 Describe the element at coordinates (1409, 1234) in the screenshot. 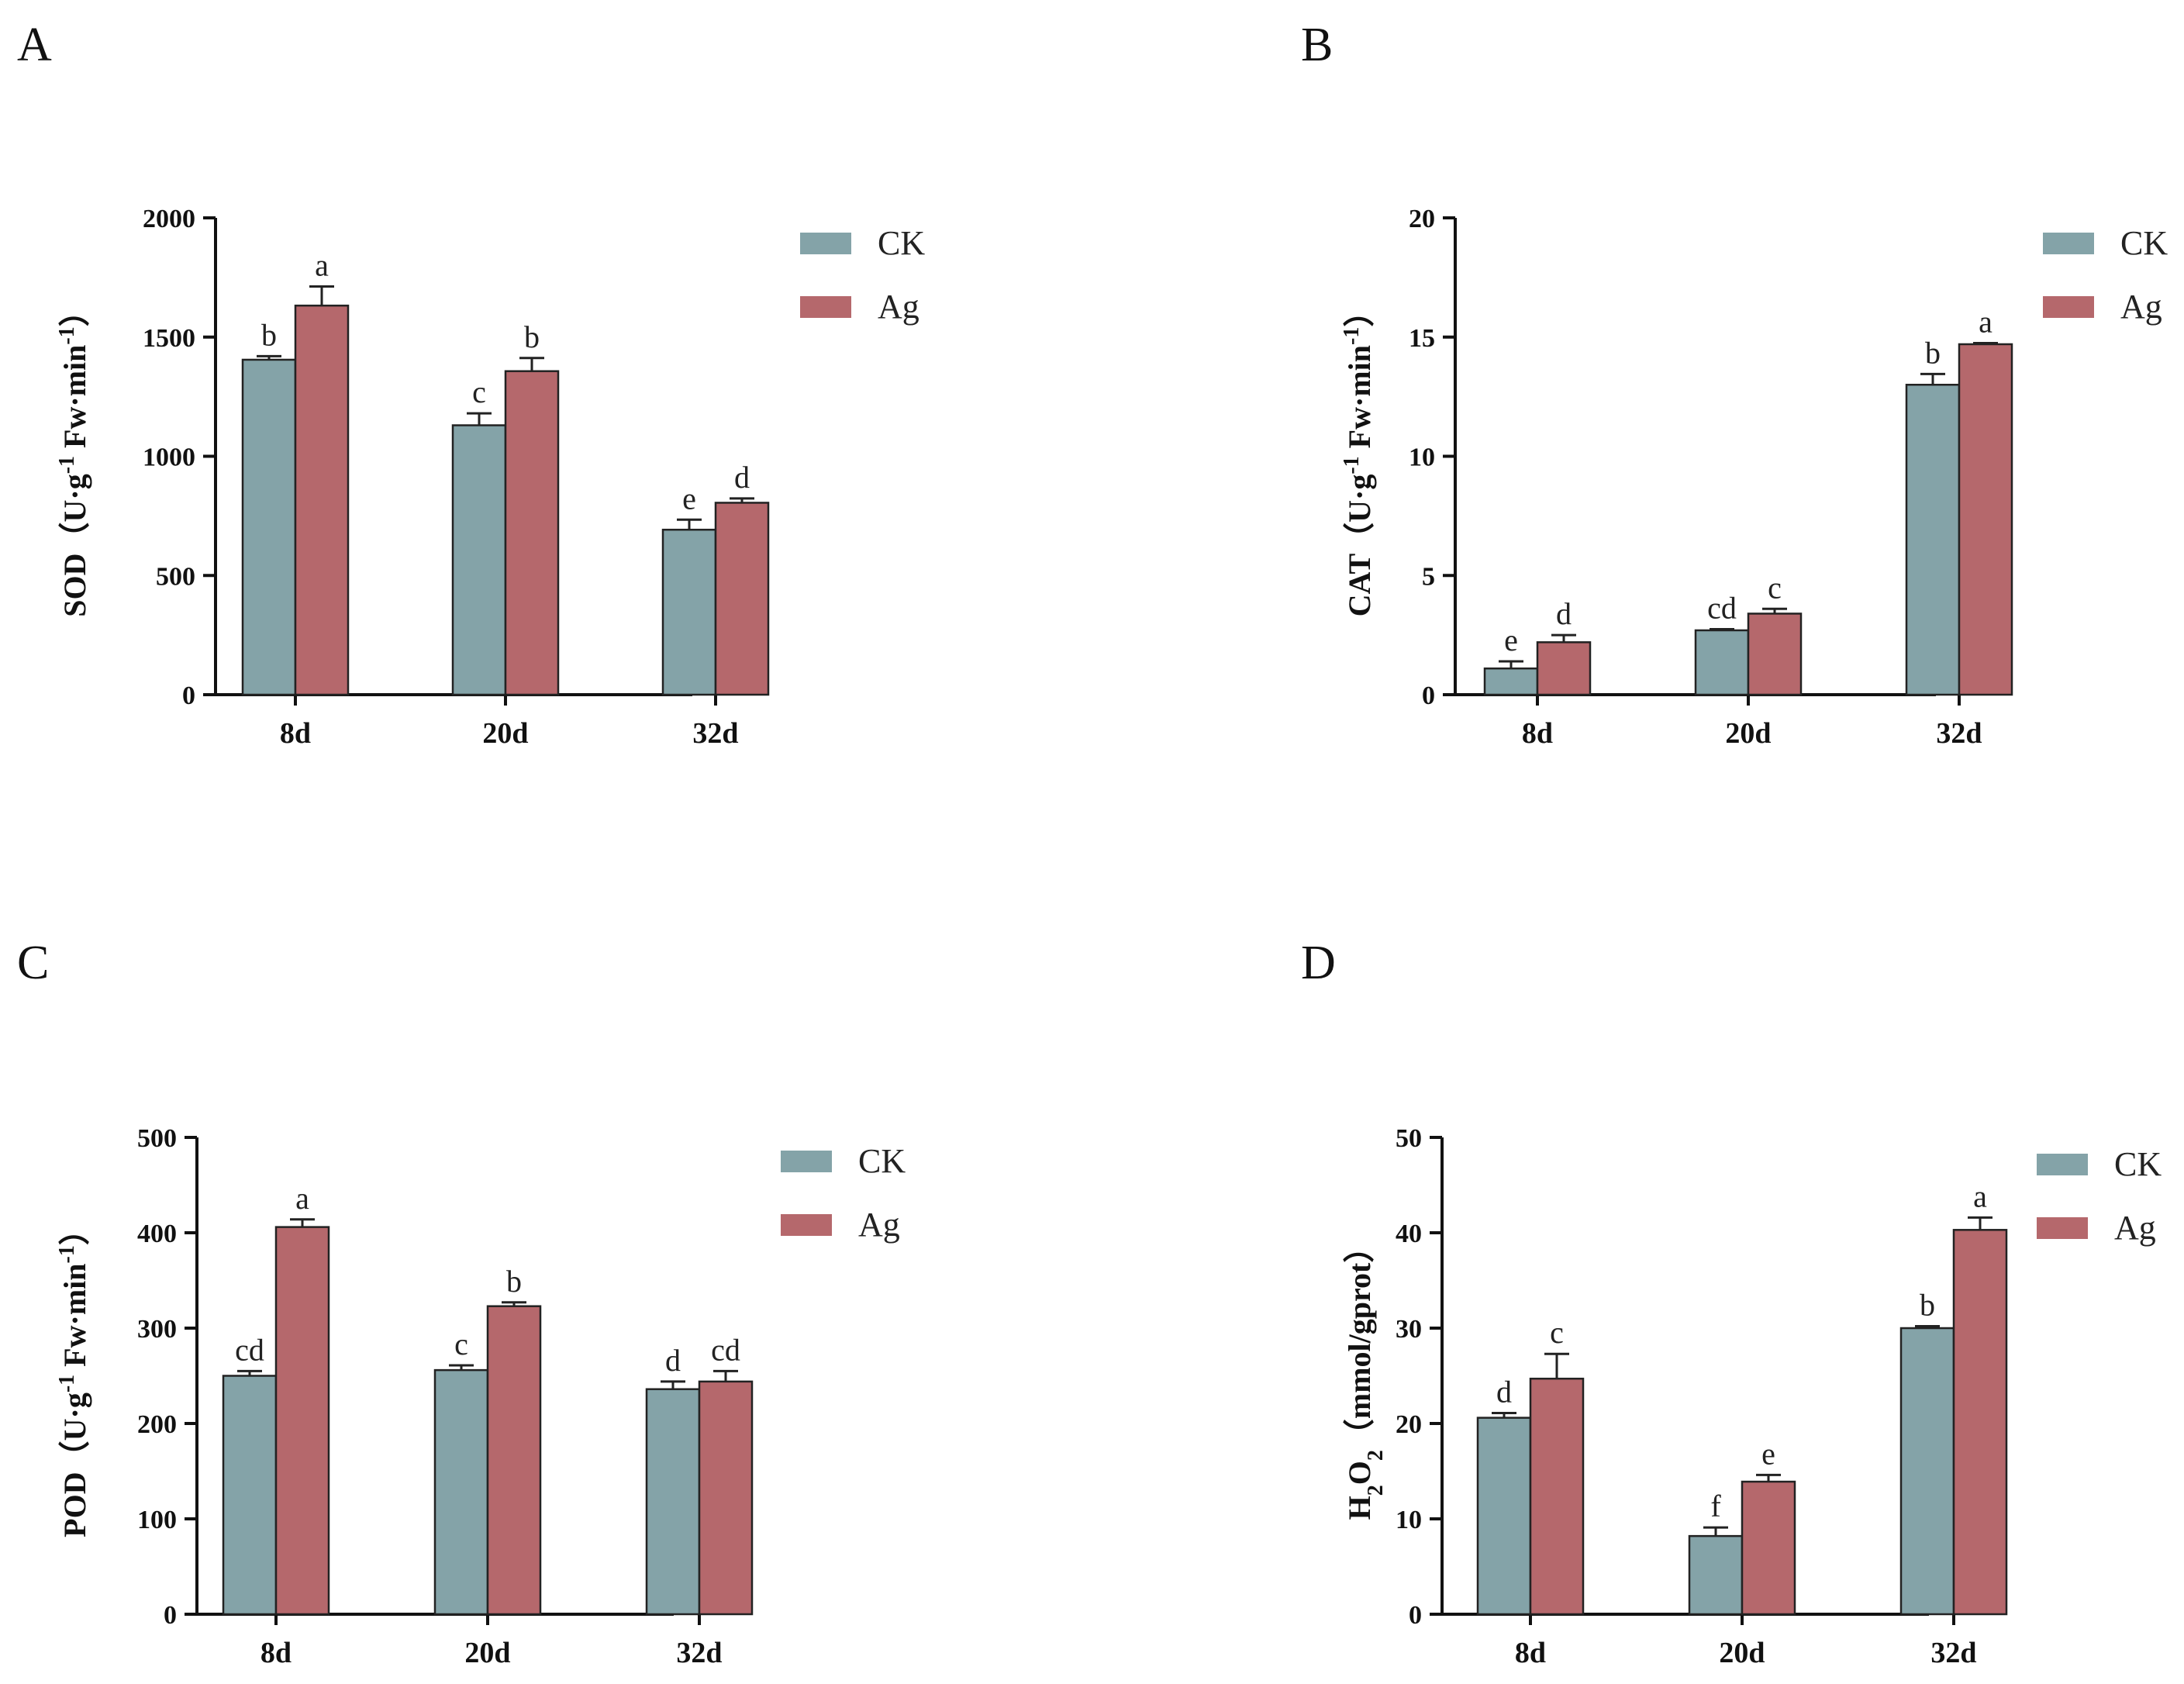

I see `y-tick-label: 40` at that location.